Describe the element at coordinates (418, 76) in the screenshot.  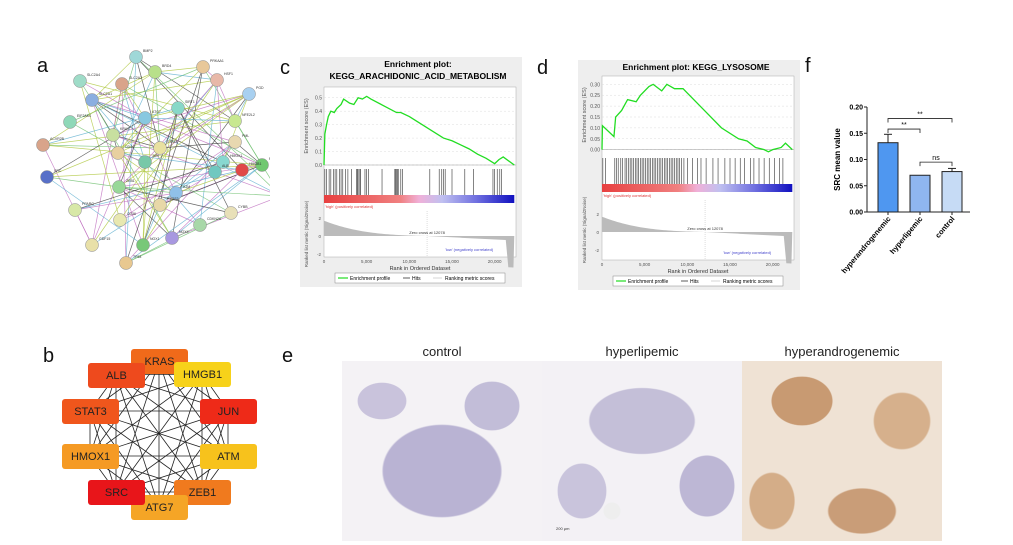
I see `plot-subtitle: KEGG_ARACHIDONIC_ACID_METABOLISM` at that location.